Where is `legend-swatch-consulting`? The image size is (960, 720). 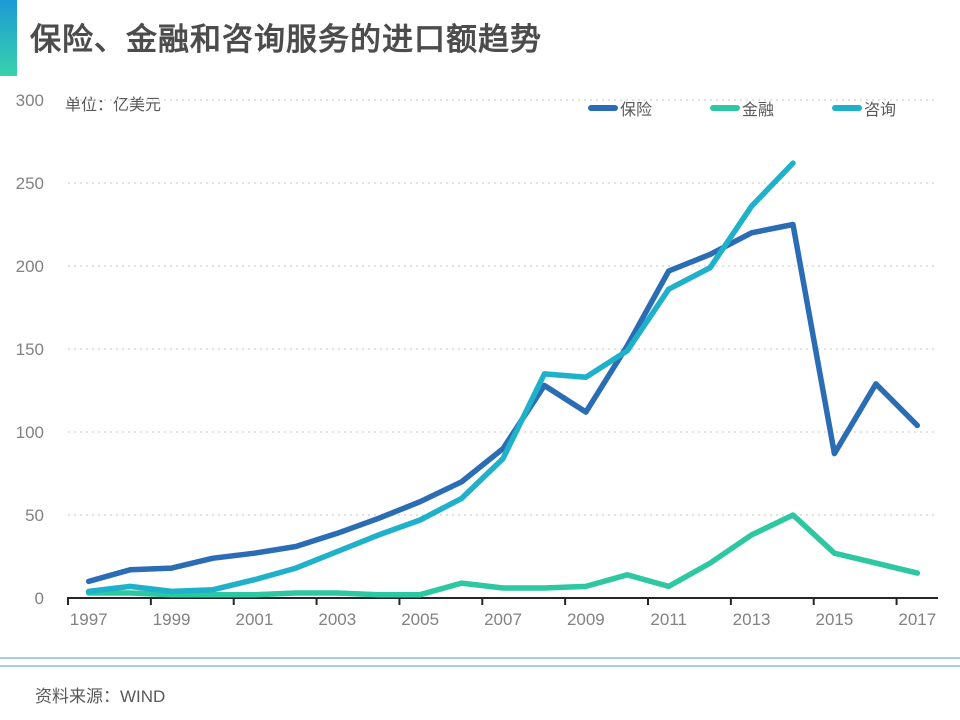 legend-swatch-consulting is located at coordinates (847, 108).